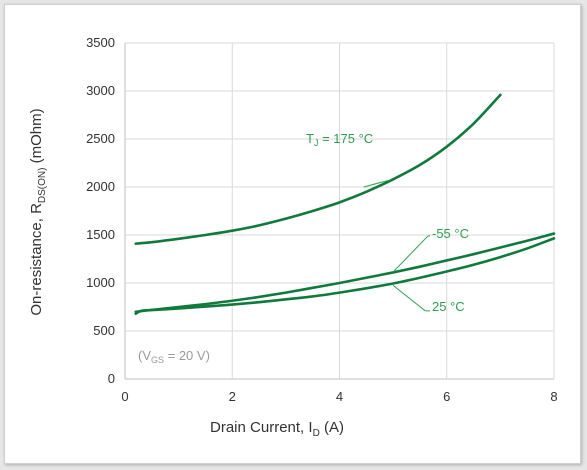  What do you see at coordinates (100, 210) in the screenshot?
I see `y-tick-labels: 0 500 1000 1500 2000 2500 3000 3500` at bounding box center [100, 210].